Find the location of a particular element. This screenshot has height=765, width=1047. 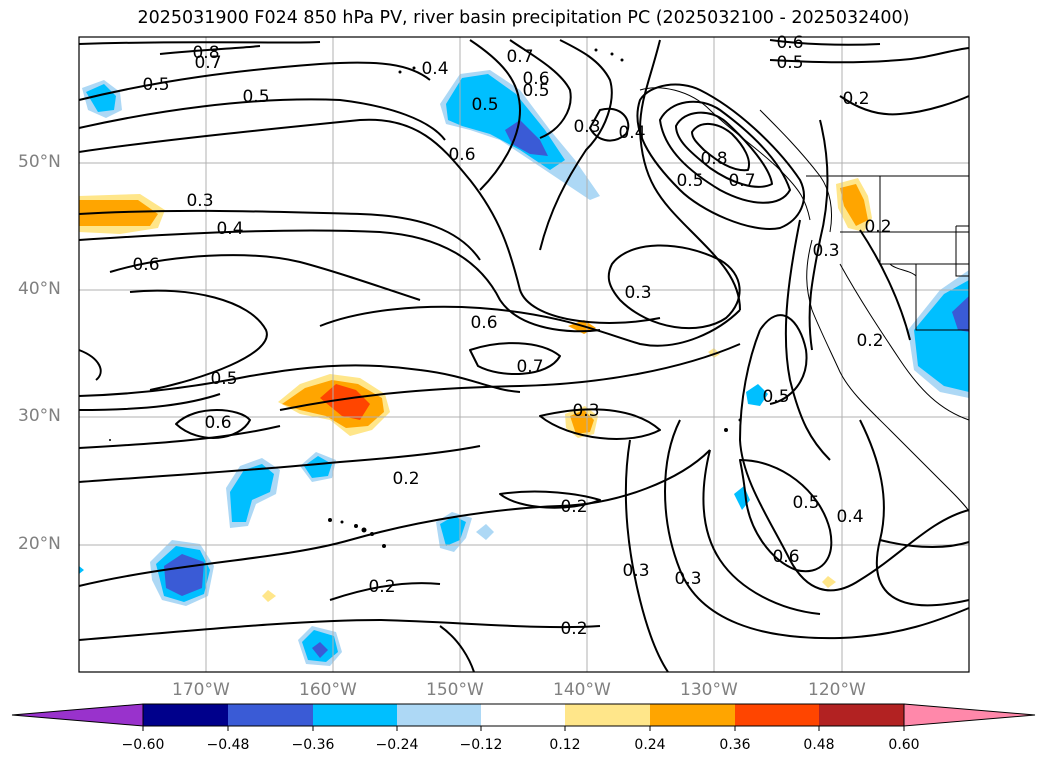

colorbar-tick-label: −0.12 is located at coordinates (481, 745).